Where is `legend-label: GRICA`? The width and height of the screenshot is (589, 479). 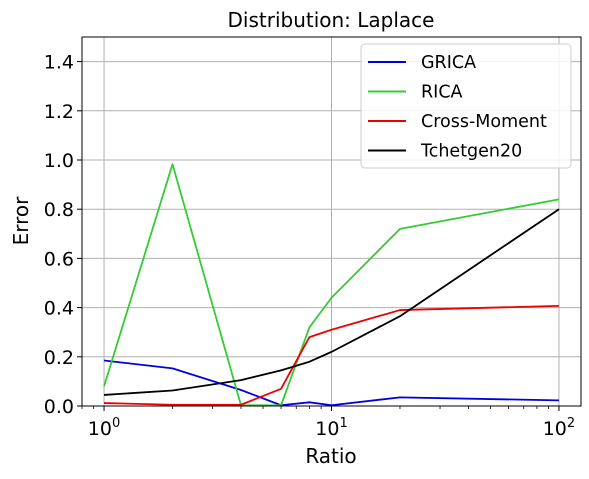 legend-label: GRICA is located at coordinates (448, 63).